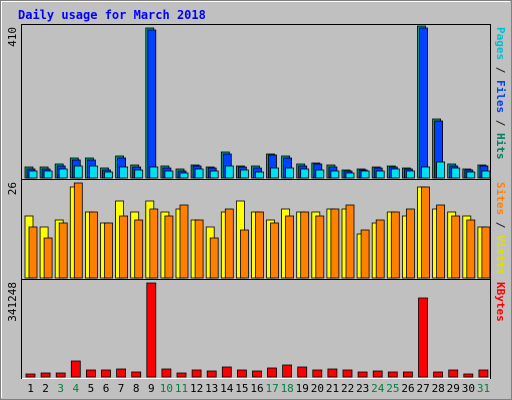 This screenshot has width=512, height=400. Describe the element at coordinates (500, 198) in the screenshot. I see `legend-entry: Sites` at that location.